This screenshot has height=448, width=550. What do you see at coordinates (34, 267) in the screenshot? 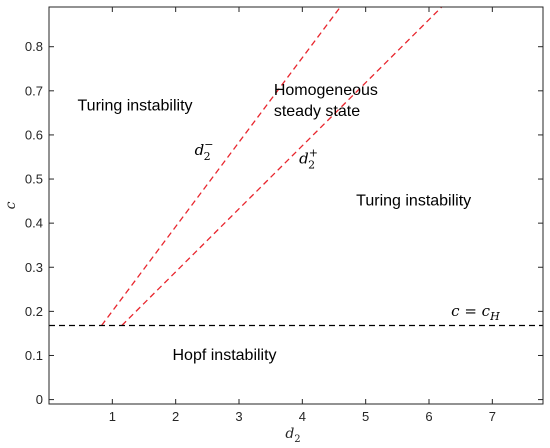
I see `y-tick-label: 0.3` at bounding box center [34, 267].